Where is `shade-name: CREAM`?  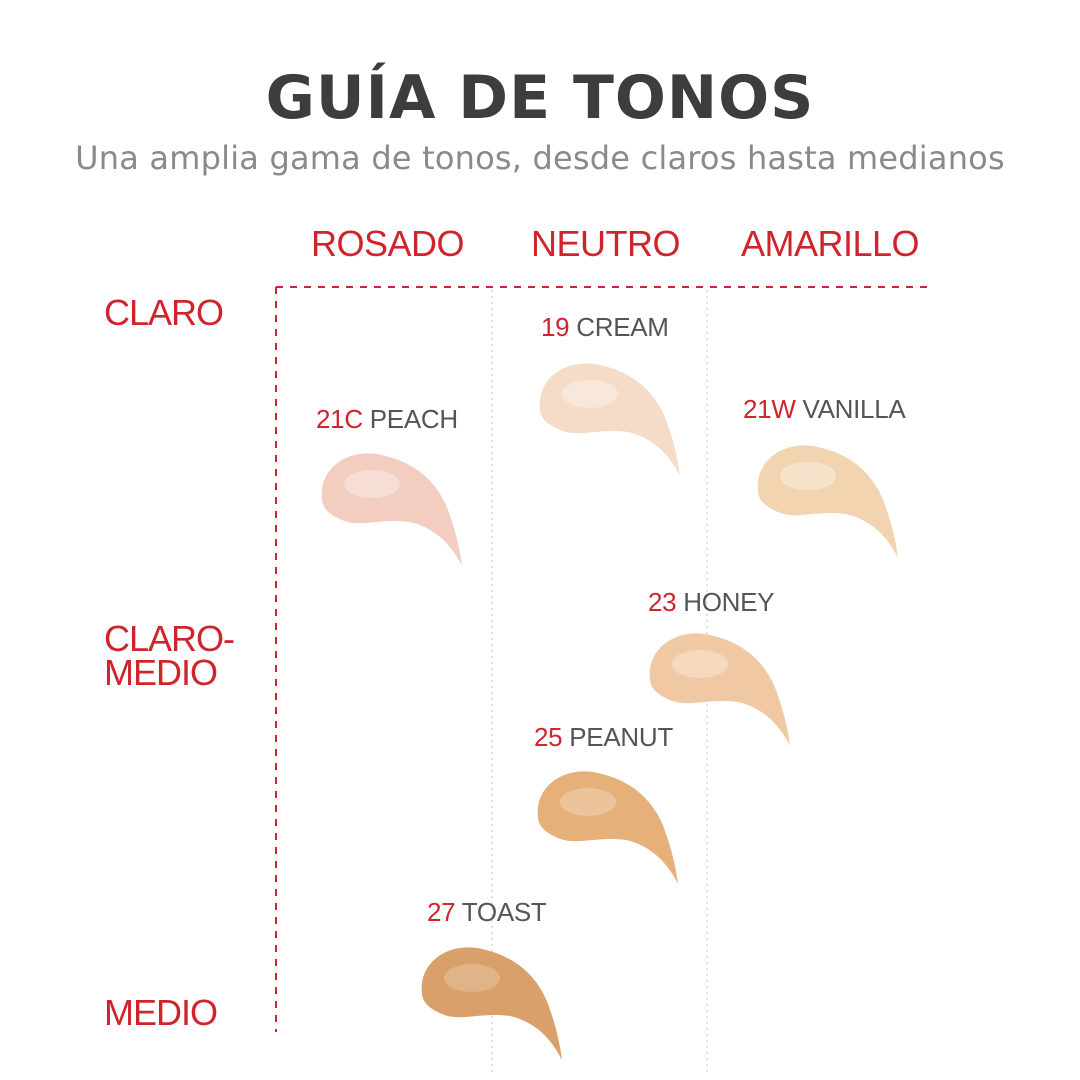
shade-name: CREAM is located at coordinates (622, 327).